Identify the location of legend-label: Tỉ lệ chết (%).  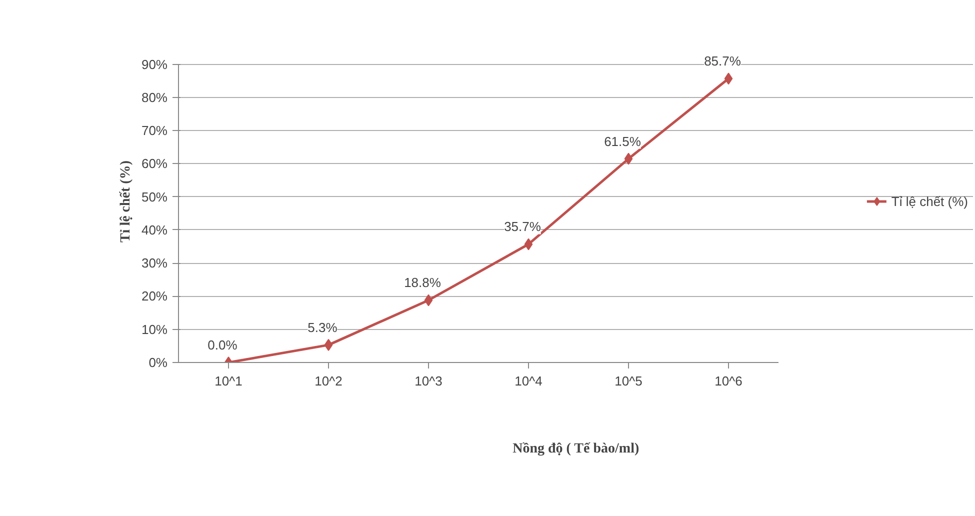
(929, 201).